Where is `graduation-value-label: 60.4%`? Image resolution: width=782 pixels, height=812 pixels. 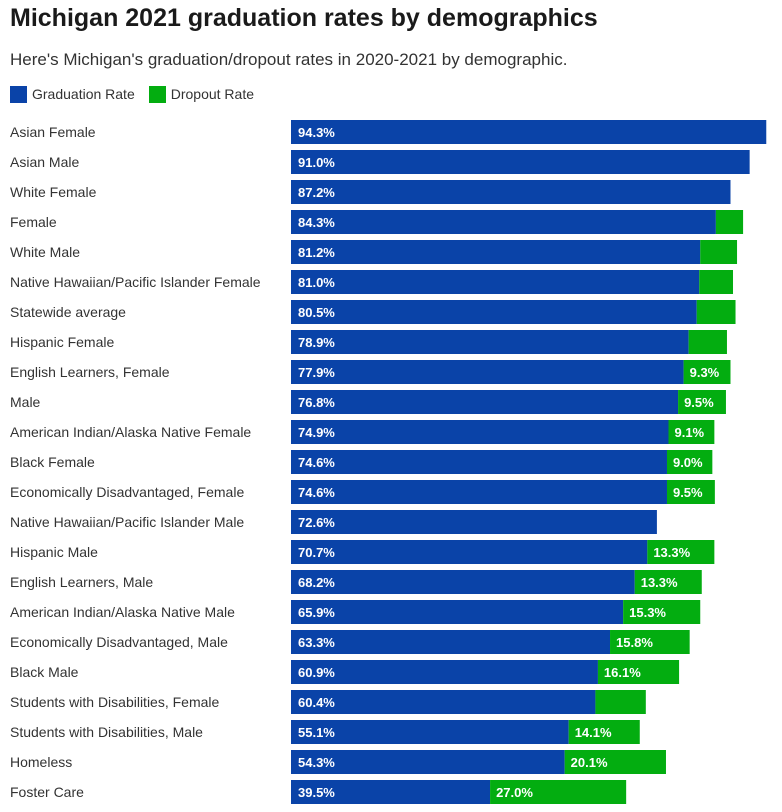 graduation-value-label: 60.4% is located at coordinates (316, 702).